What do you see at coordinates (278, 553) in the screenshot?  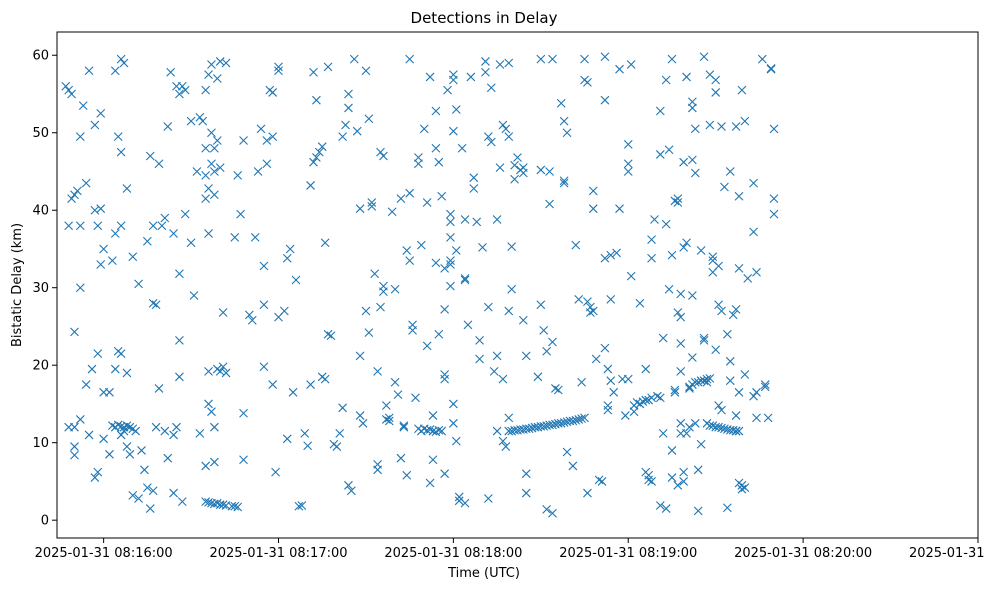 I see `x-tick-label: 2025-01-31 08:17:00` at bounding box center [278, 553].